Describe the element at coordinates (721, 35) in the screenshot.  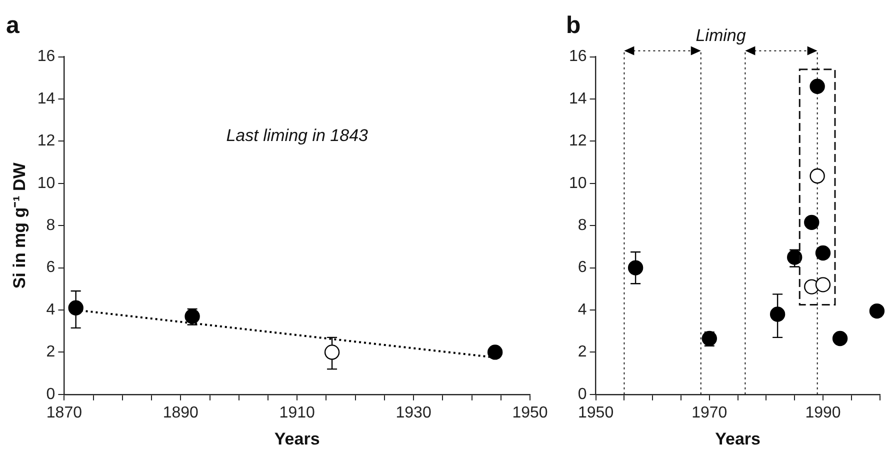
I see `text: Liming` at that location.